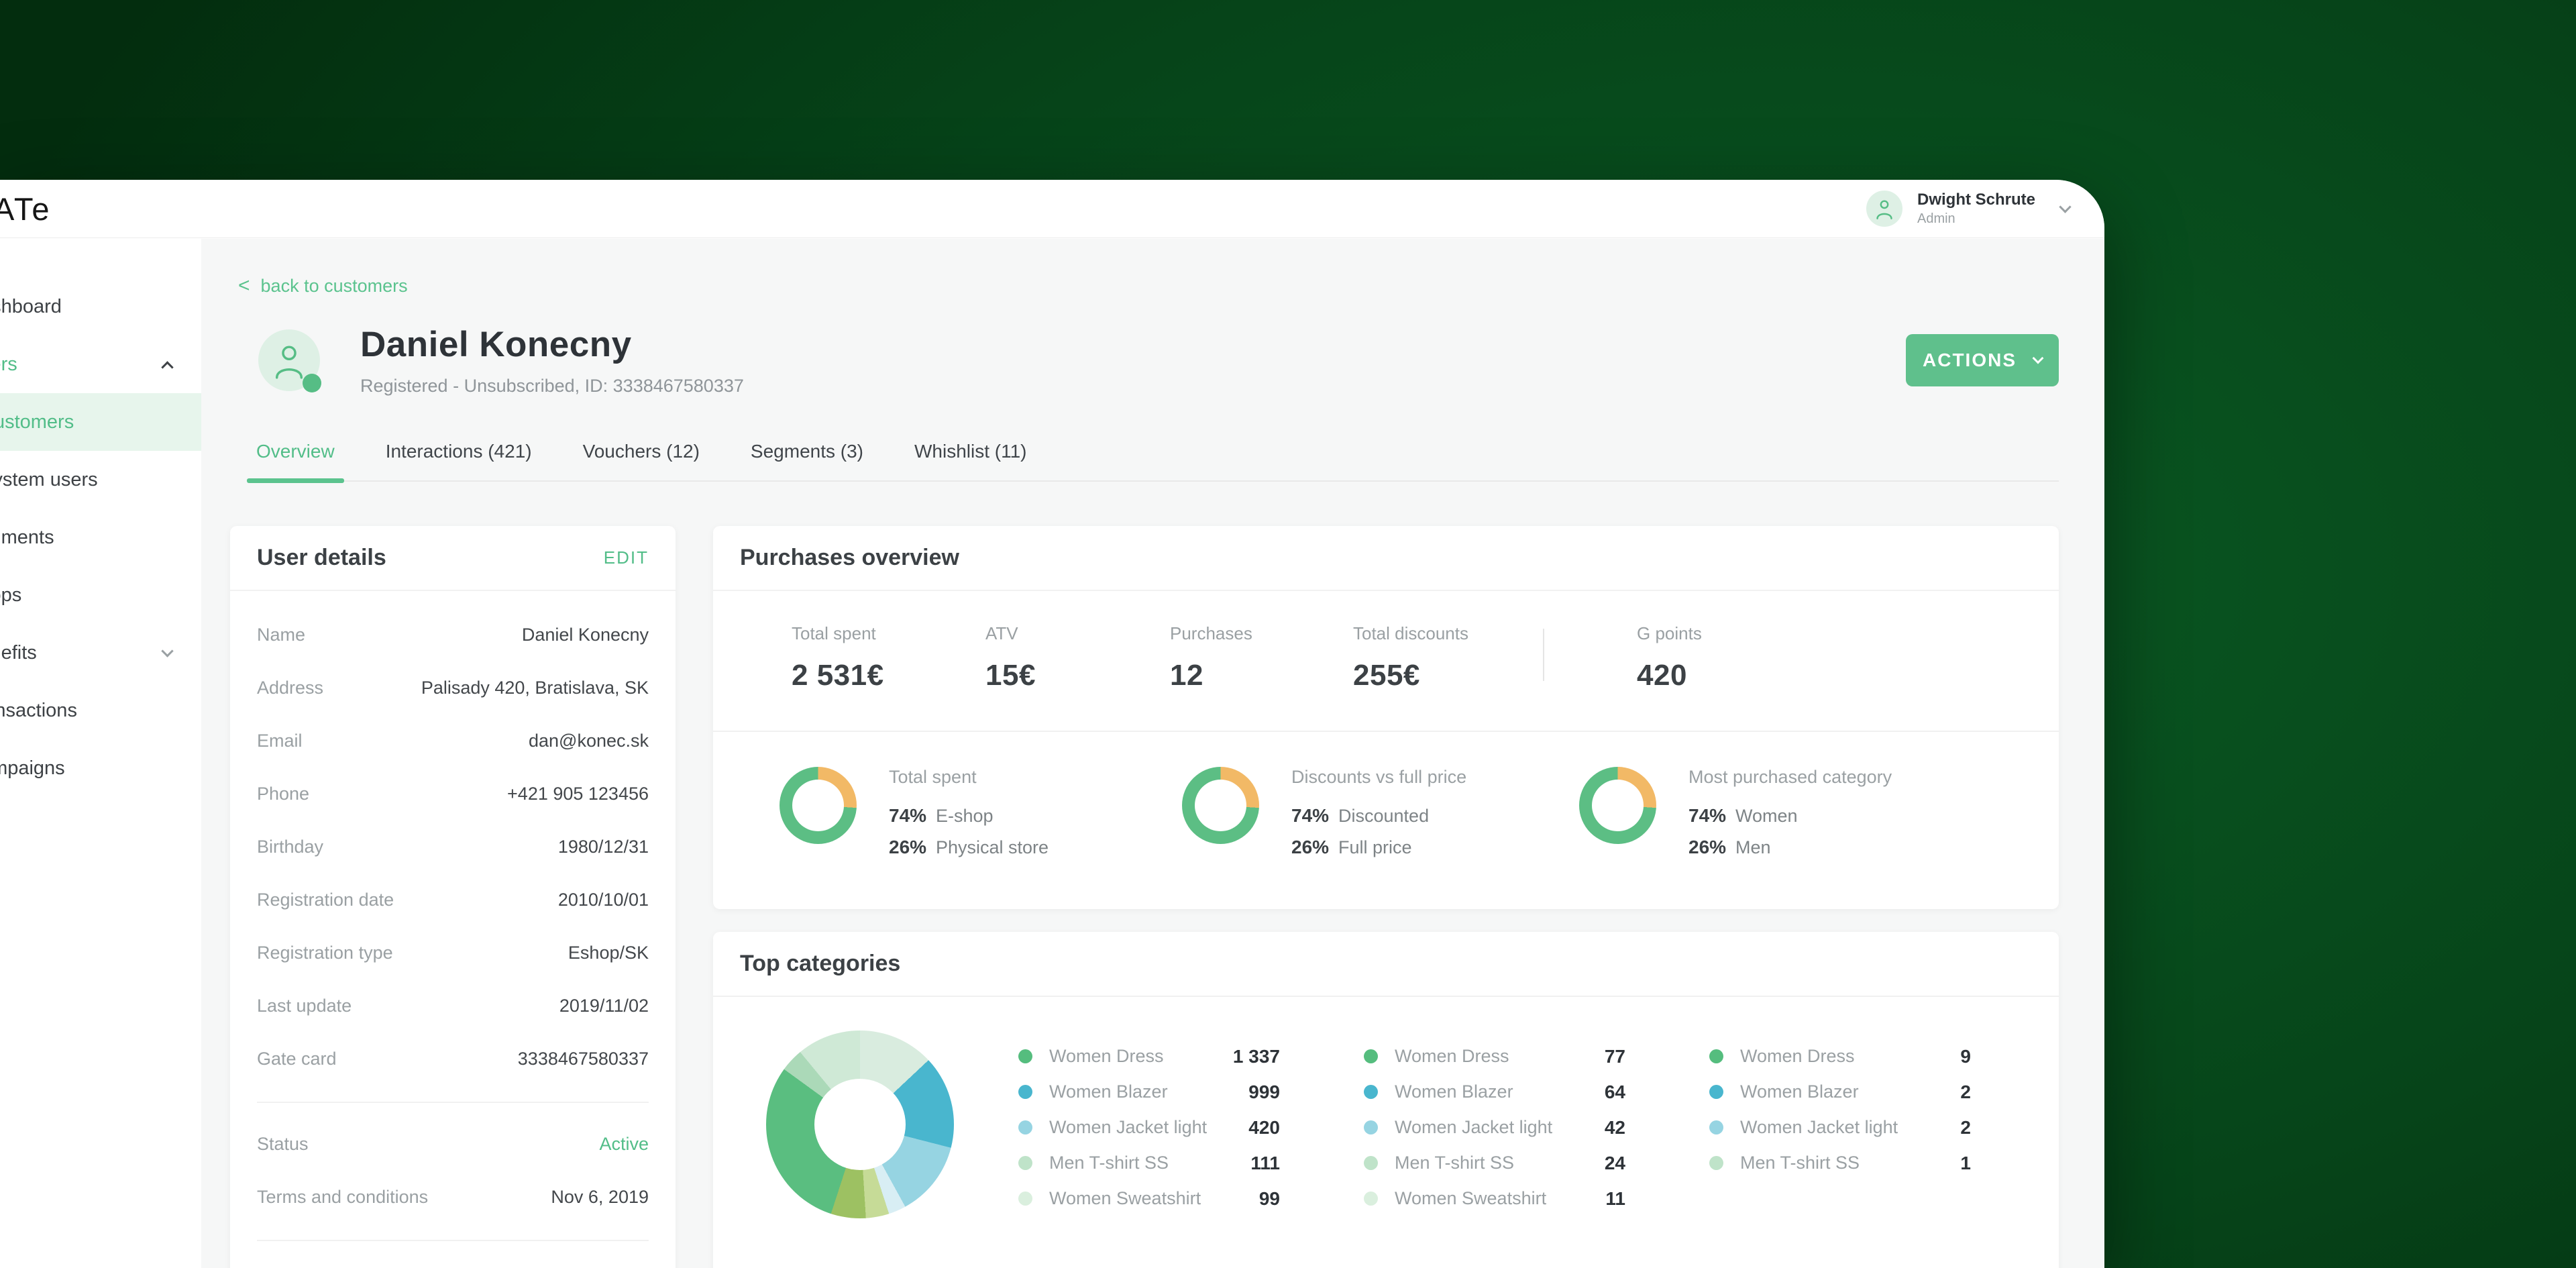  Describe the element at coordinates (1790, 812) in the screenshot. I see `legend-category: Most purchased category 74% Women 26% Men` at that location.